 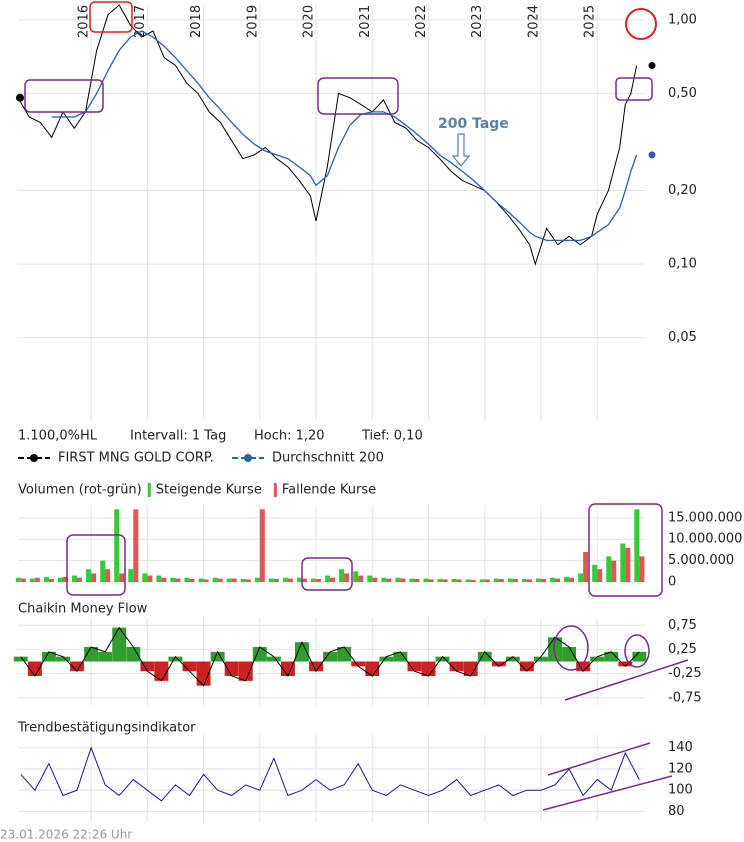 I want to click on timestamp: 23.01.2026 22:26 Uhr, so click(x=66, y=835).